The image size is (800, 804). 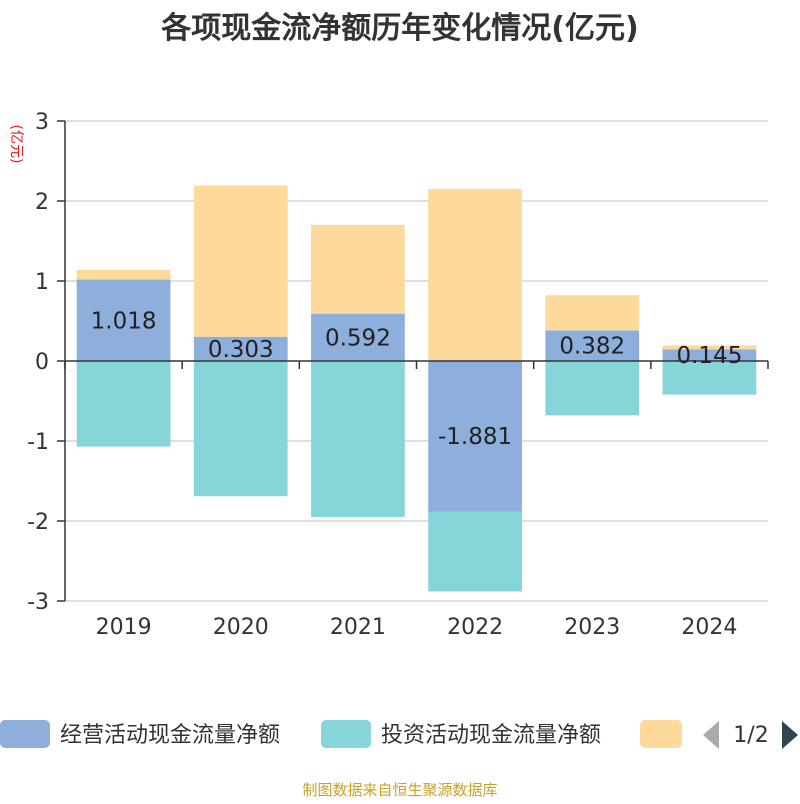 What do you see at coordinates (25, 734) in the screenshot?
I see `legend-swatch-operating` at bounding box center [25, 734].